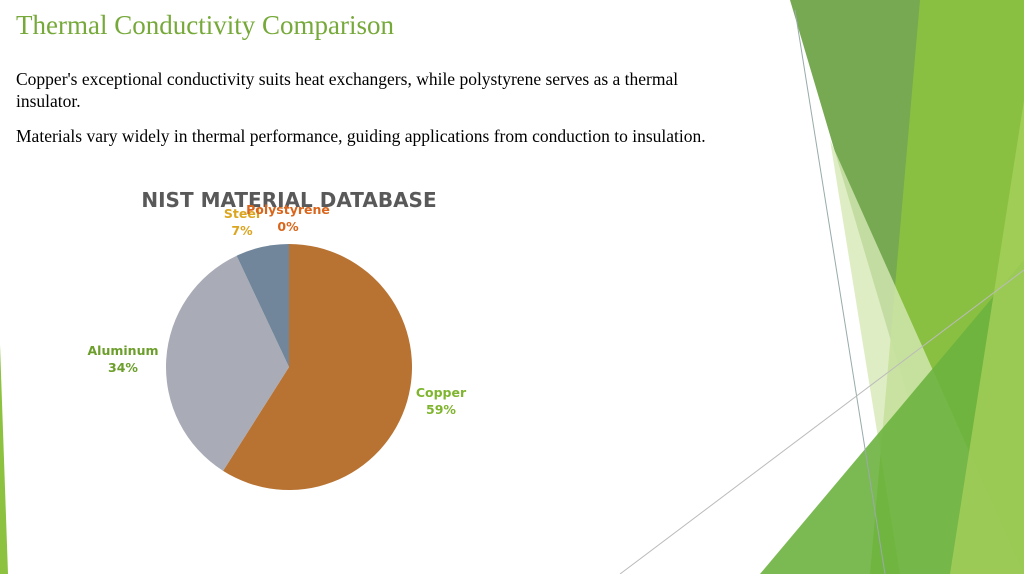  What do you see at coordinates (242, 222) in the screenshot?
I see `data-label: Steel 7%` at bounding box center [242, 222].